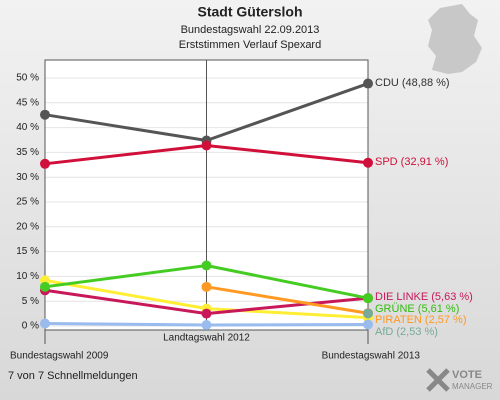  Describe the element at coordinates (30, 301) in the screenshot. I see `y-tick-label: 5 %` at that location.